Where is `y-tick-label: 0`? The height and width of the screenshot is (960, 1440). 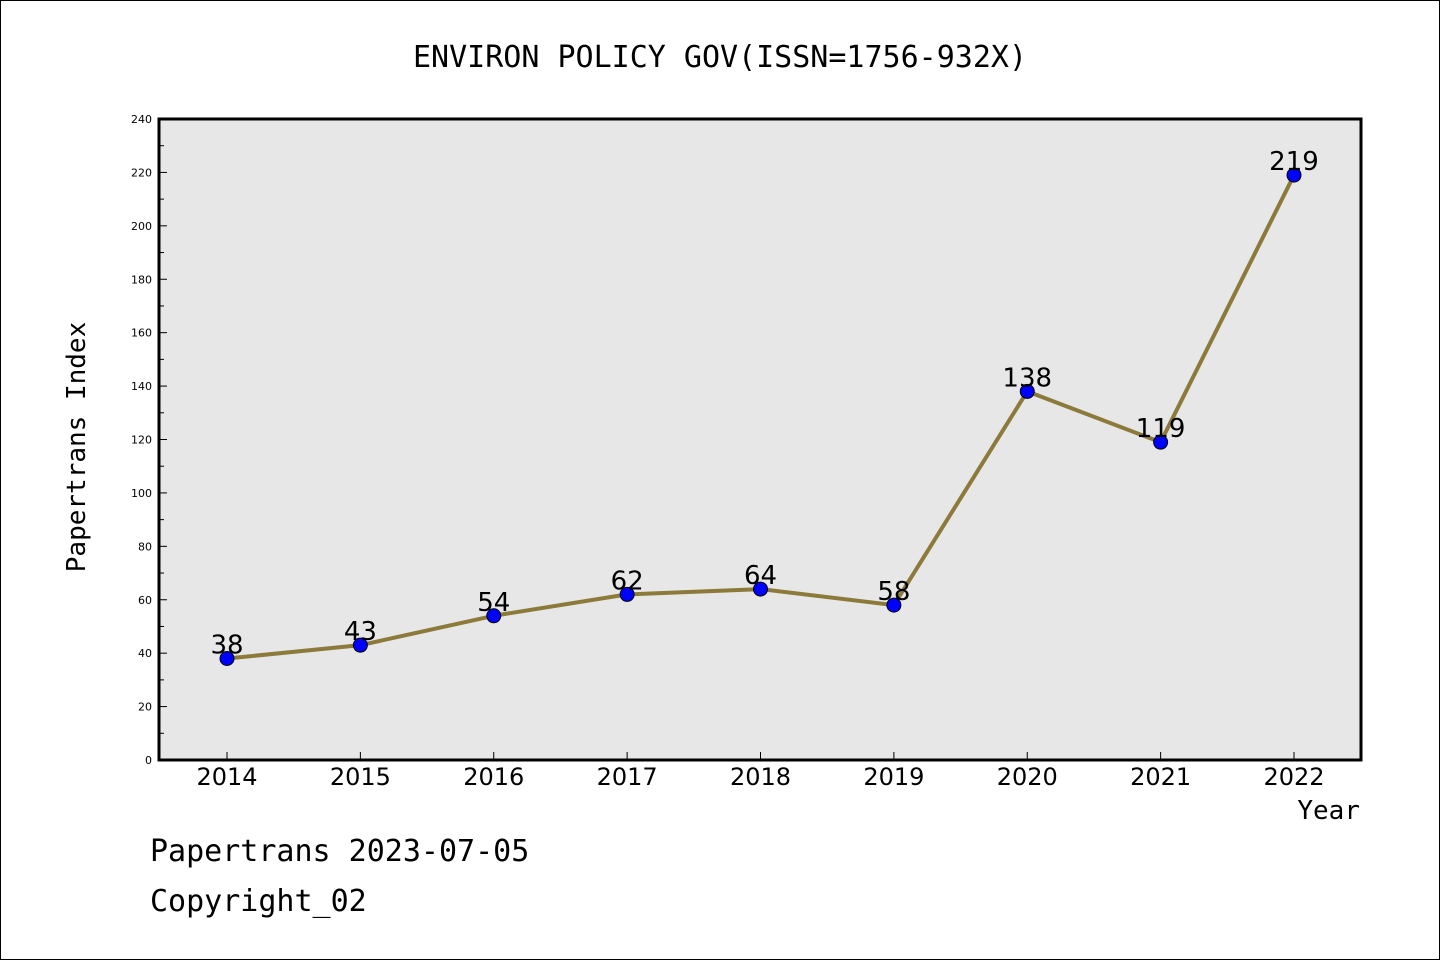
y-tick-label: 0 is located at coordinates (148, 760).